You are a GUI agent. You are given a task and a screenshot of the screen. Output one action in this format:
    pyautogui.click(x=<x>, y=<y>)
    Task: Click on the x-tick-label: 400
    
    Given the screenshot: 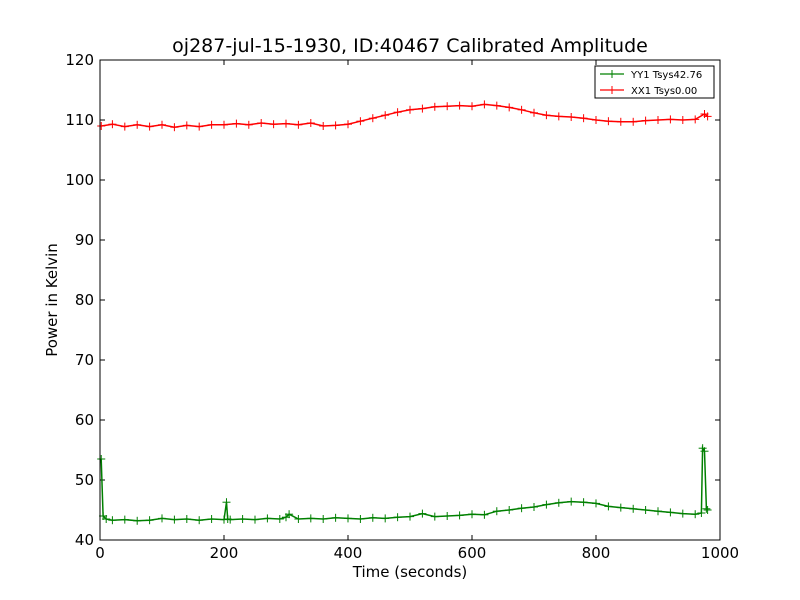 What is the action you would take?
    pyautogui.click(x=348, y=553)
    